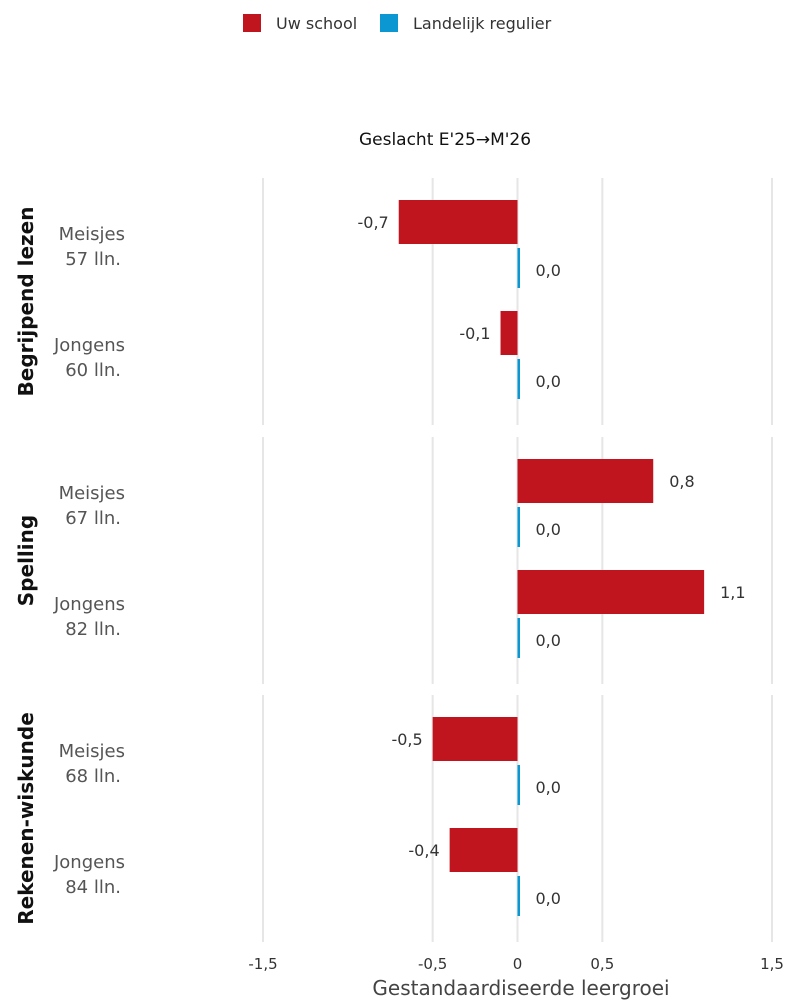  I want to click on data-label-uw-school-2-0: -0,5, so click(406, 739).